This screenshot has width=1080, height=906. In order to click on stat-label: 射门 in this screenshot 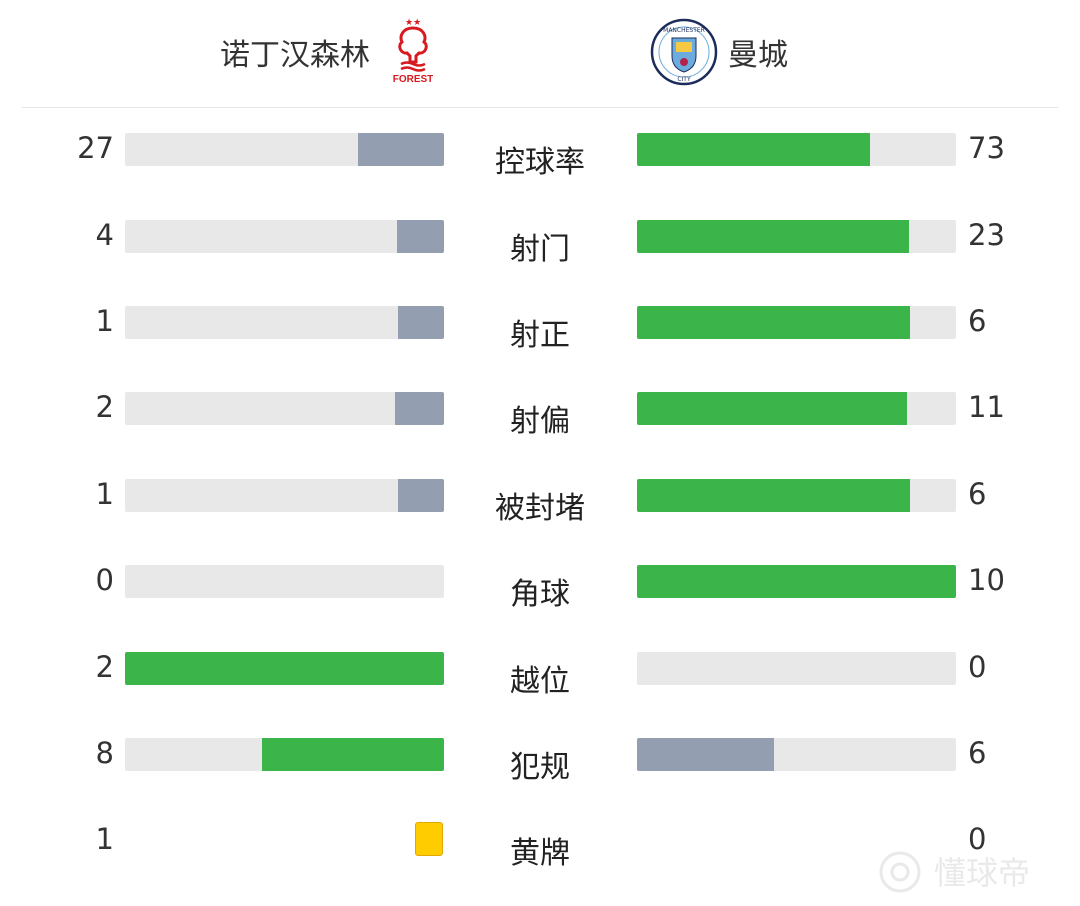, I will do `click(540, 249)`.